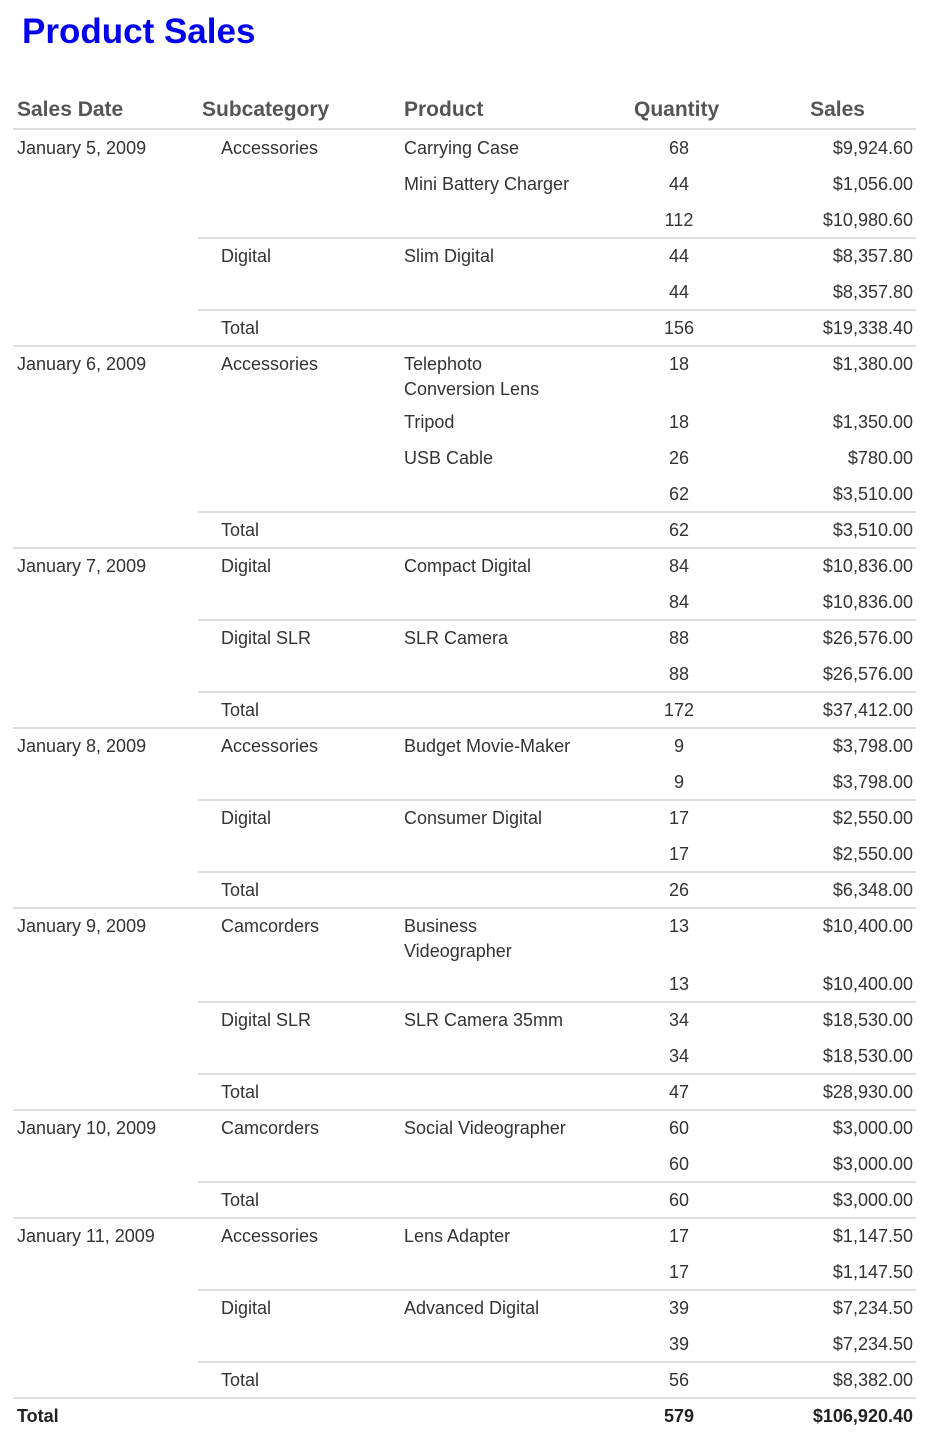 This screenshot has width=931, height=1438. I want to click on subcategory-subtotal-row: 112 $10,980.60, so click(464, 220).